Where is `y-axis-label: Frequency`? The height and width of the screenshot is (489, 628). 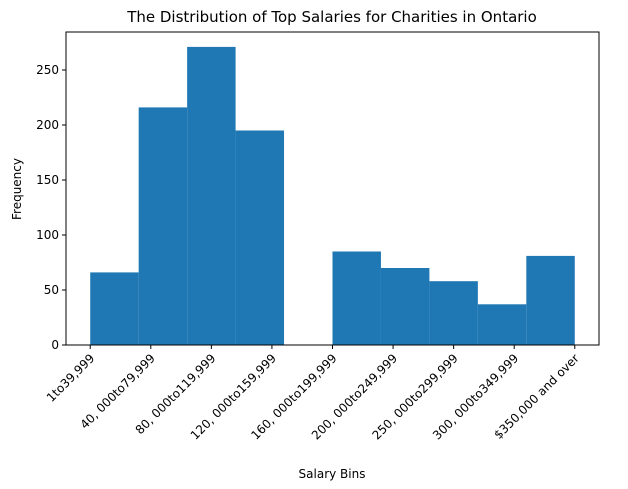 y-axis-label: Frequency is located at coordinates (17, 189).